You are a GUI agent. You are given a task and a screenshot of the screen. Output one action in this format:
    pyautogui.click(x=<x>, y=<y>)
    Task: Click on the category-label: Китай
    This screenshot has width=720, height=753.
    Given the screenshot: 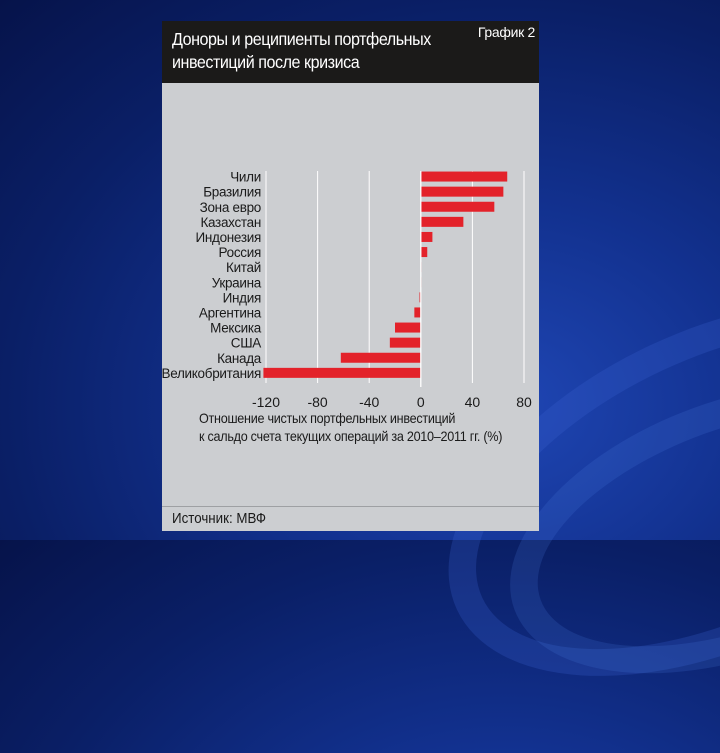 What is the action you would take?
    pyautogui.click(x=243, y=267)
    